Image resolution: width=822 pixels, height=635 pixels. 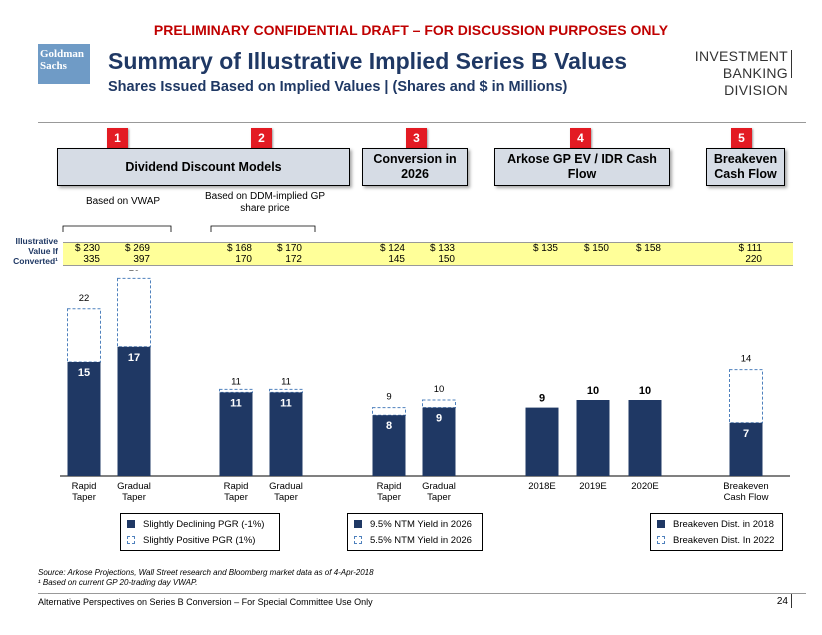 What do you see at coordinates (415, 541) in the screenshot?
I see `legend-yield-dashed: 5.5% NTM Yield in 2026` at bounding box center [415, 541].